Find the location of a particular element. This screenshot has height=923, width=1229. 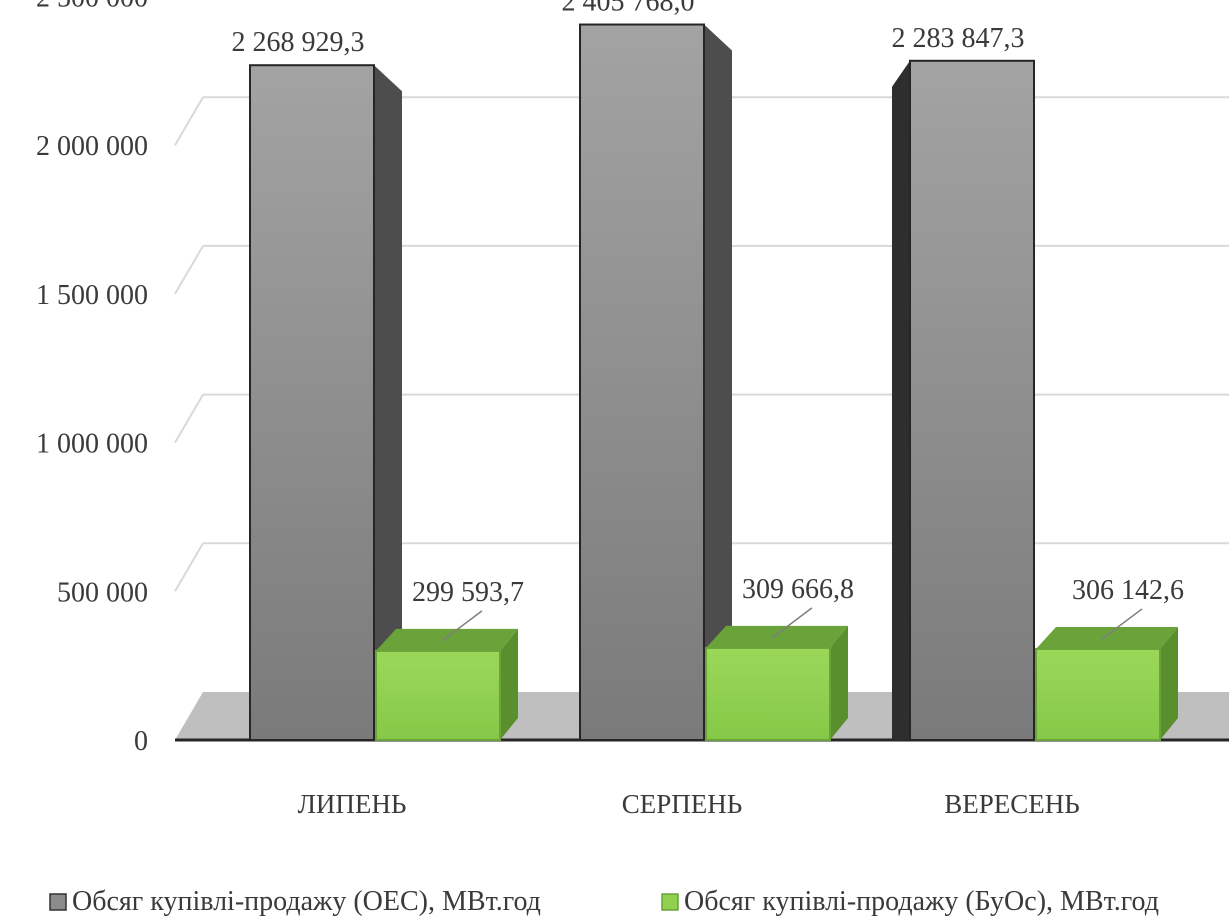

y-tick-label: 1 000 000 is located at coordinates (92, 444).